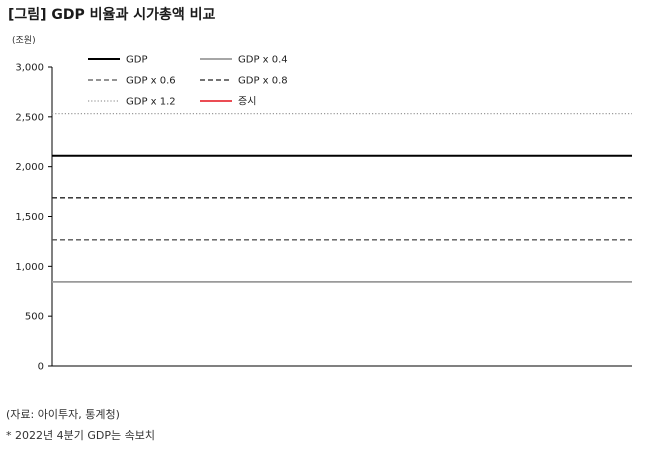 The height and width of the screenshot is (450, 654). Describe the element at coordinates (29, 117) in the screenshot. I see `y-tick-label: 2,500` at that location.